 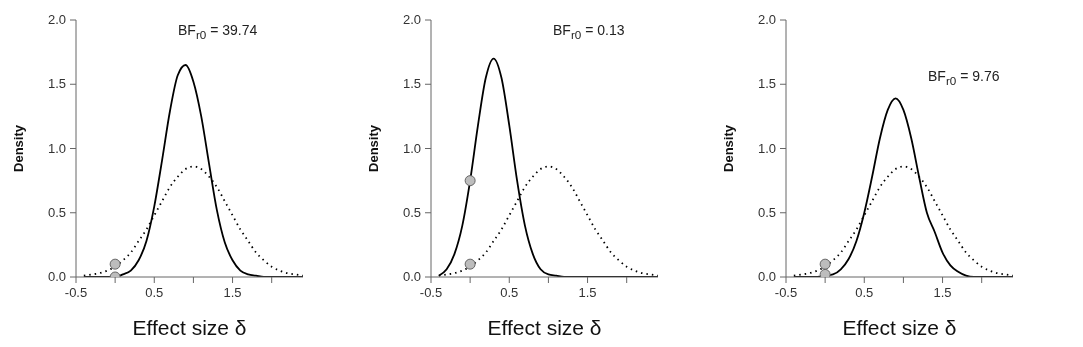 I want to click on annotation: BF$_{r0}$ = 0.13, so click(x=589, y=31).